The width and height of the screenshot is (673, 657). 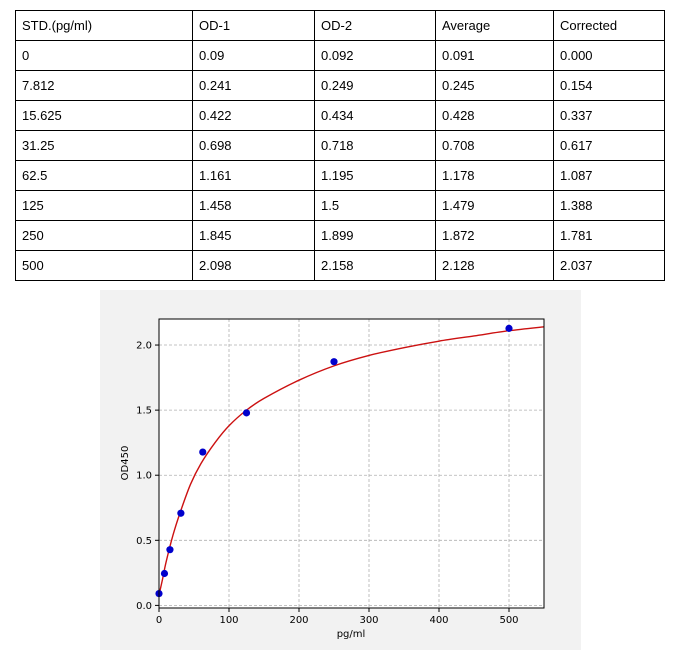 I want to click on x-tick-label: 300, so click(x=368, y=620).